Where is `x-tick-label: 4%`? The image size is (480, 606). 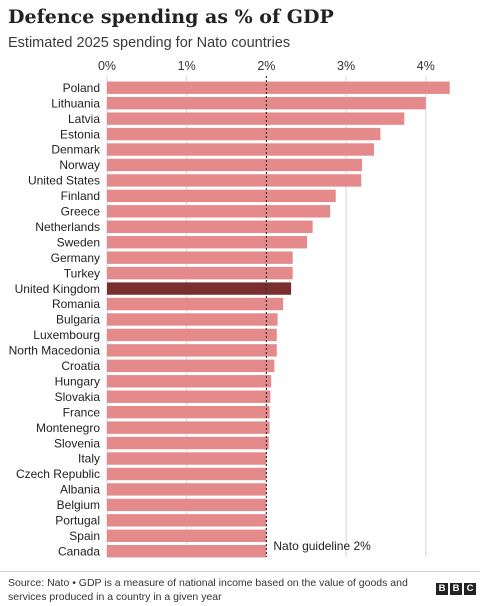 x-tick-label: 4% is located at coordinates (426, 66).